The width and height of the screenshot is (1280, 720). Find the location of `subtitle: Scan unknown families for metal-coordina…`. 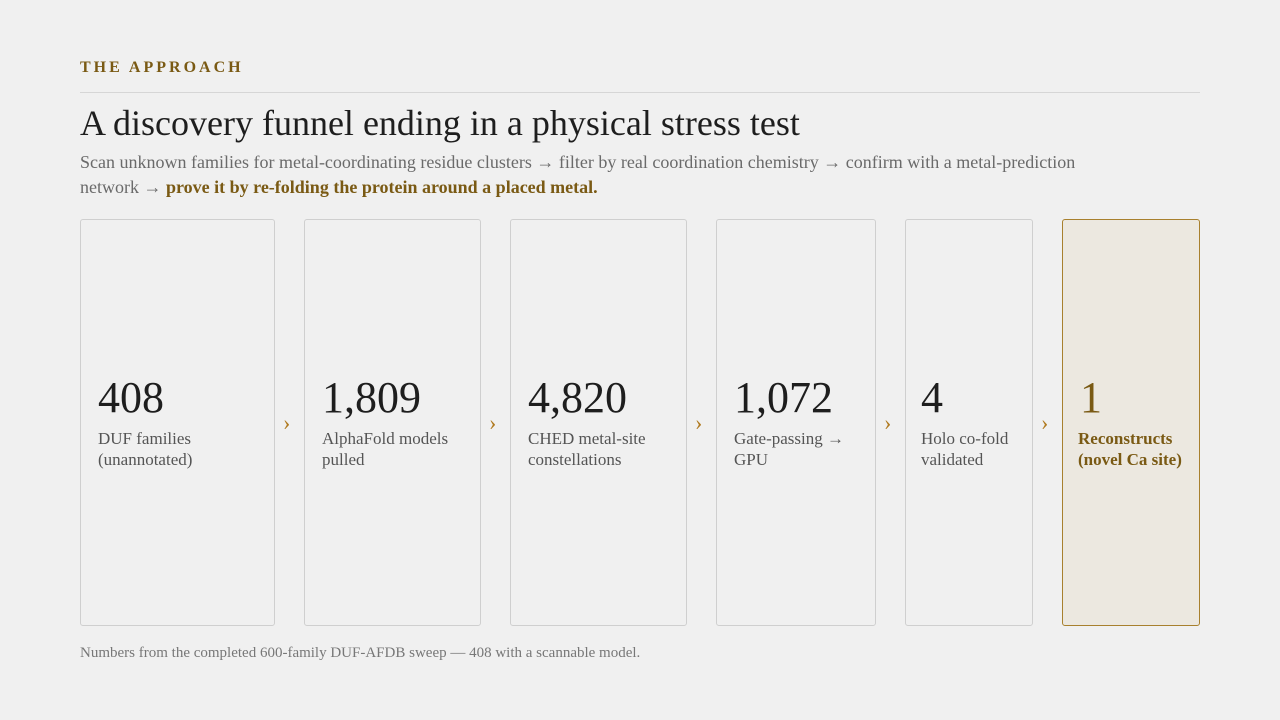

subtitle: Scan unknown families for metal-coordina… is located at coordinates (600, 175).